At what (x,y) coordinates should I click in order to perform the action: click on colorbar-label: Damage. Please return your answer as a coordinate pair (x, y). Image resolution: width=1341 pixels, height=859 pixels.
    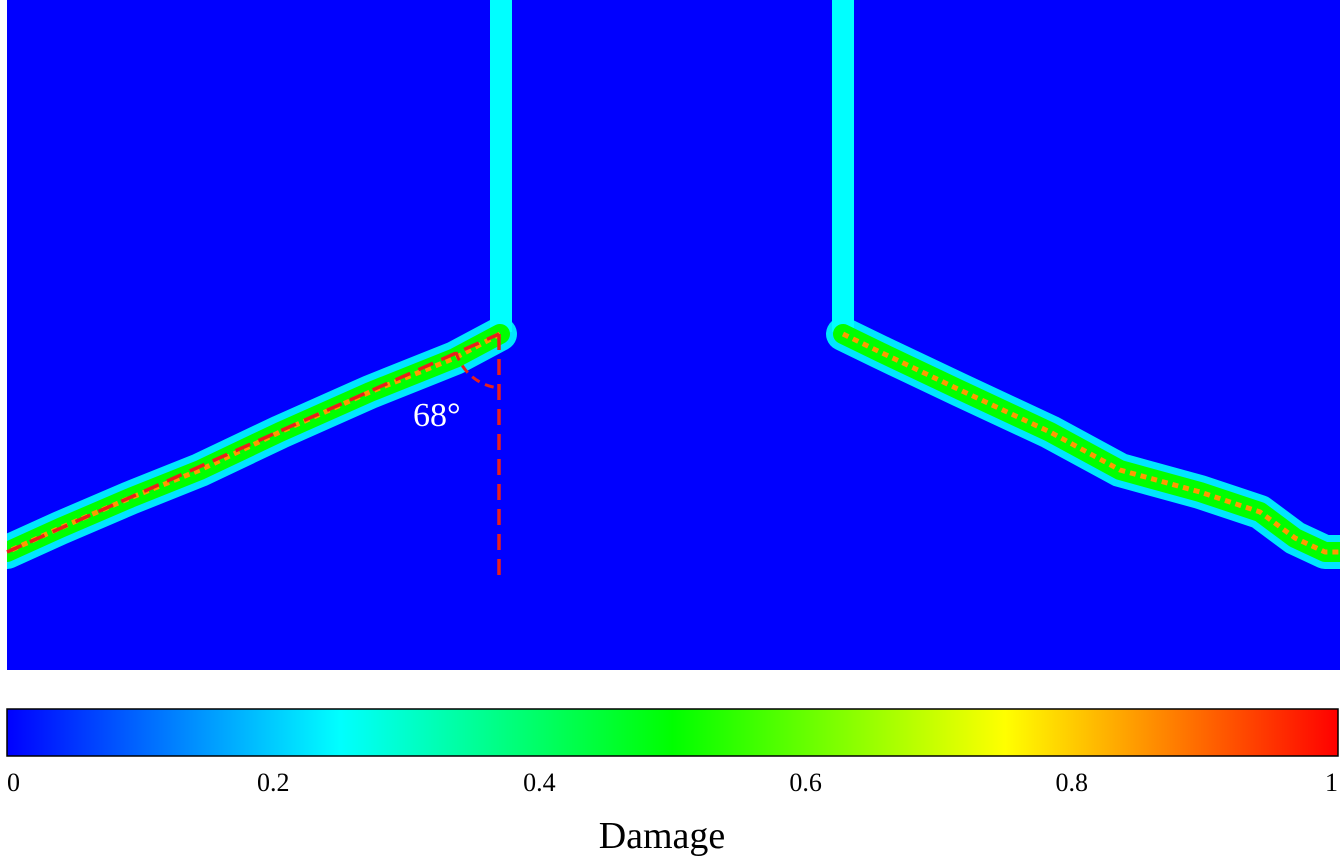
    Looking at the image, I should click on (662, 836).